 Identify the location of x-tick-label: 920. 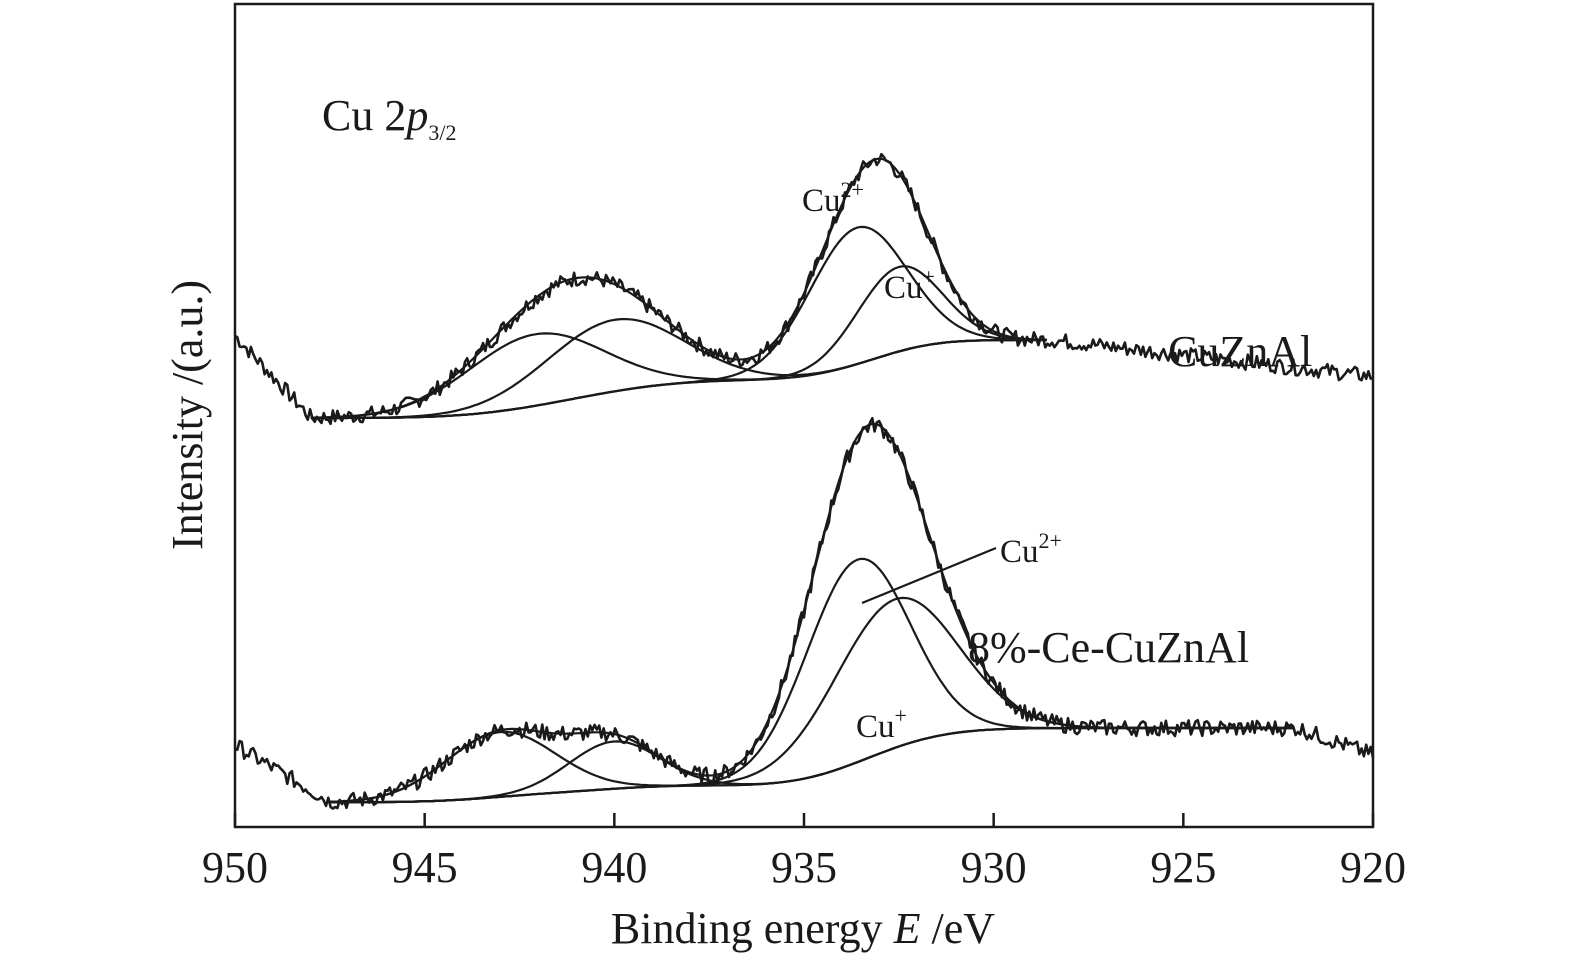
(1373, 867).